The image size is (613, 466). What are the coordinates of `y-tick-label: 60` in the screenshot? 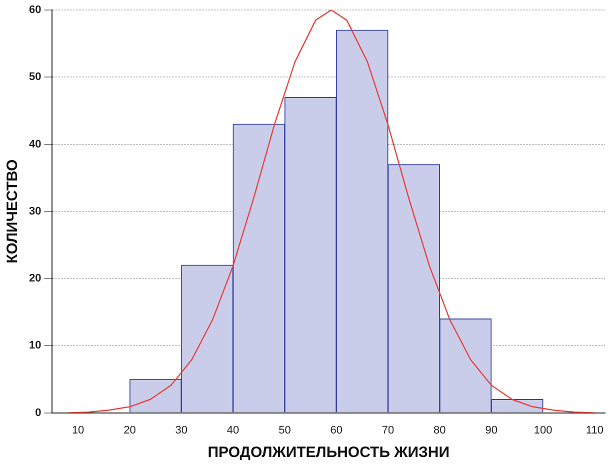 It's located at (35, 10).